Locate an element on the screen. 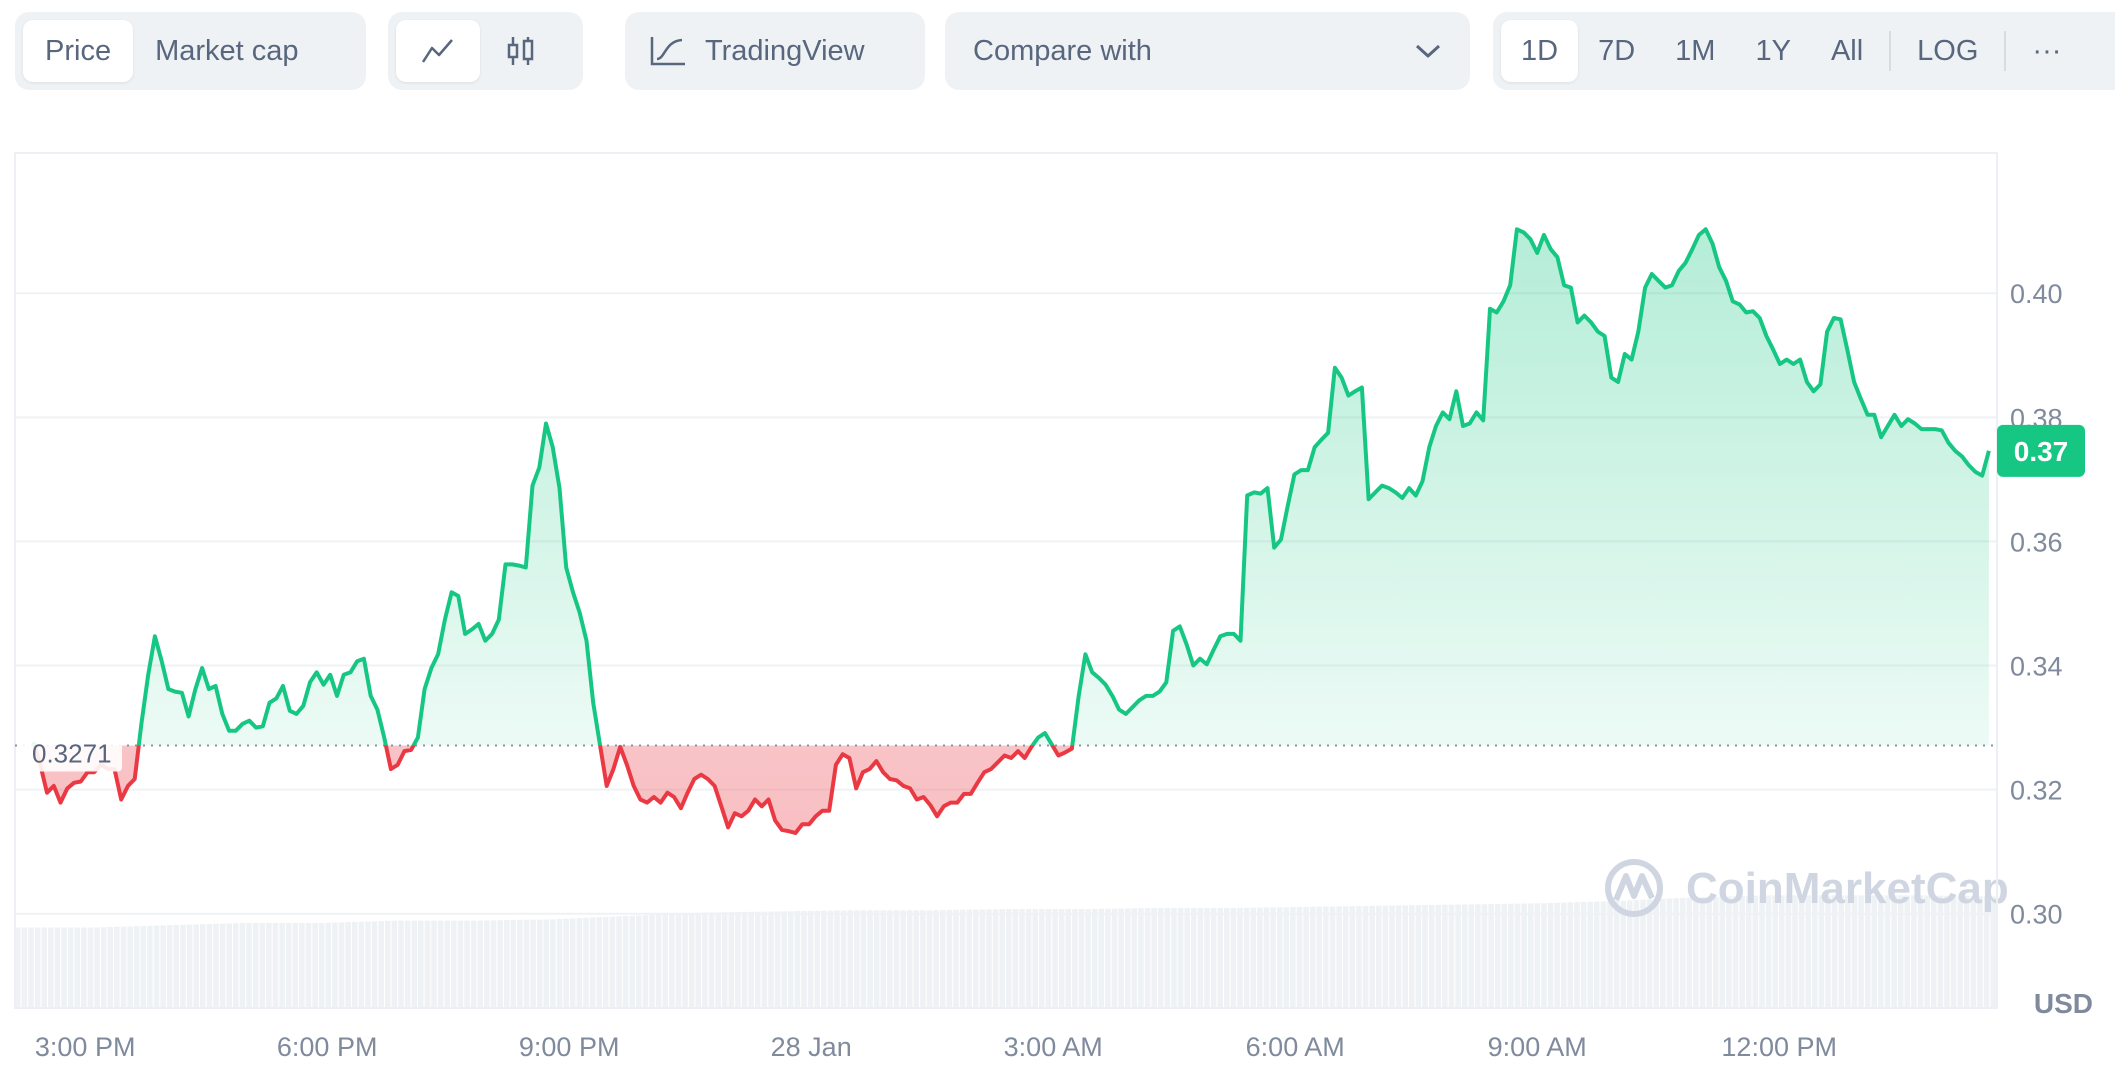 This screenshot has height=1070, width=2115. coinmarketcap-logo-icon is located at coordinates (1634, 888).